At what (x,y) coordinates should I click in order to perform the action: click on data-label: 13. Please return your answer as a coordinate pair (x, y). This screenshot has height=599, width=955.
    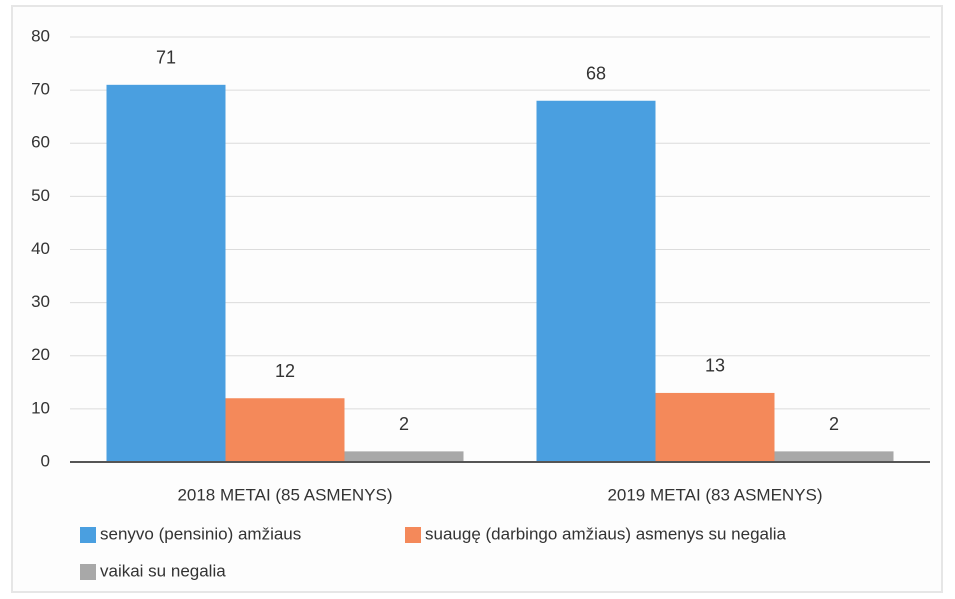
    Looking at the image, I should click on (715, 366).